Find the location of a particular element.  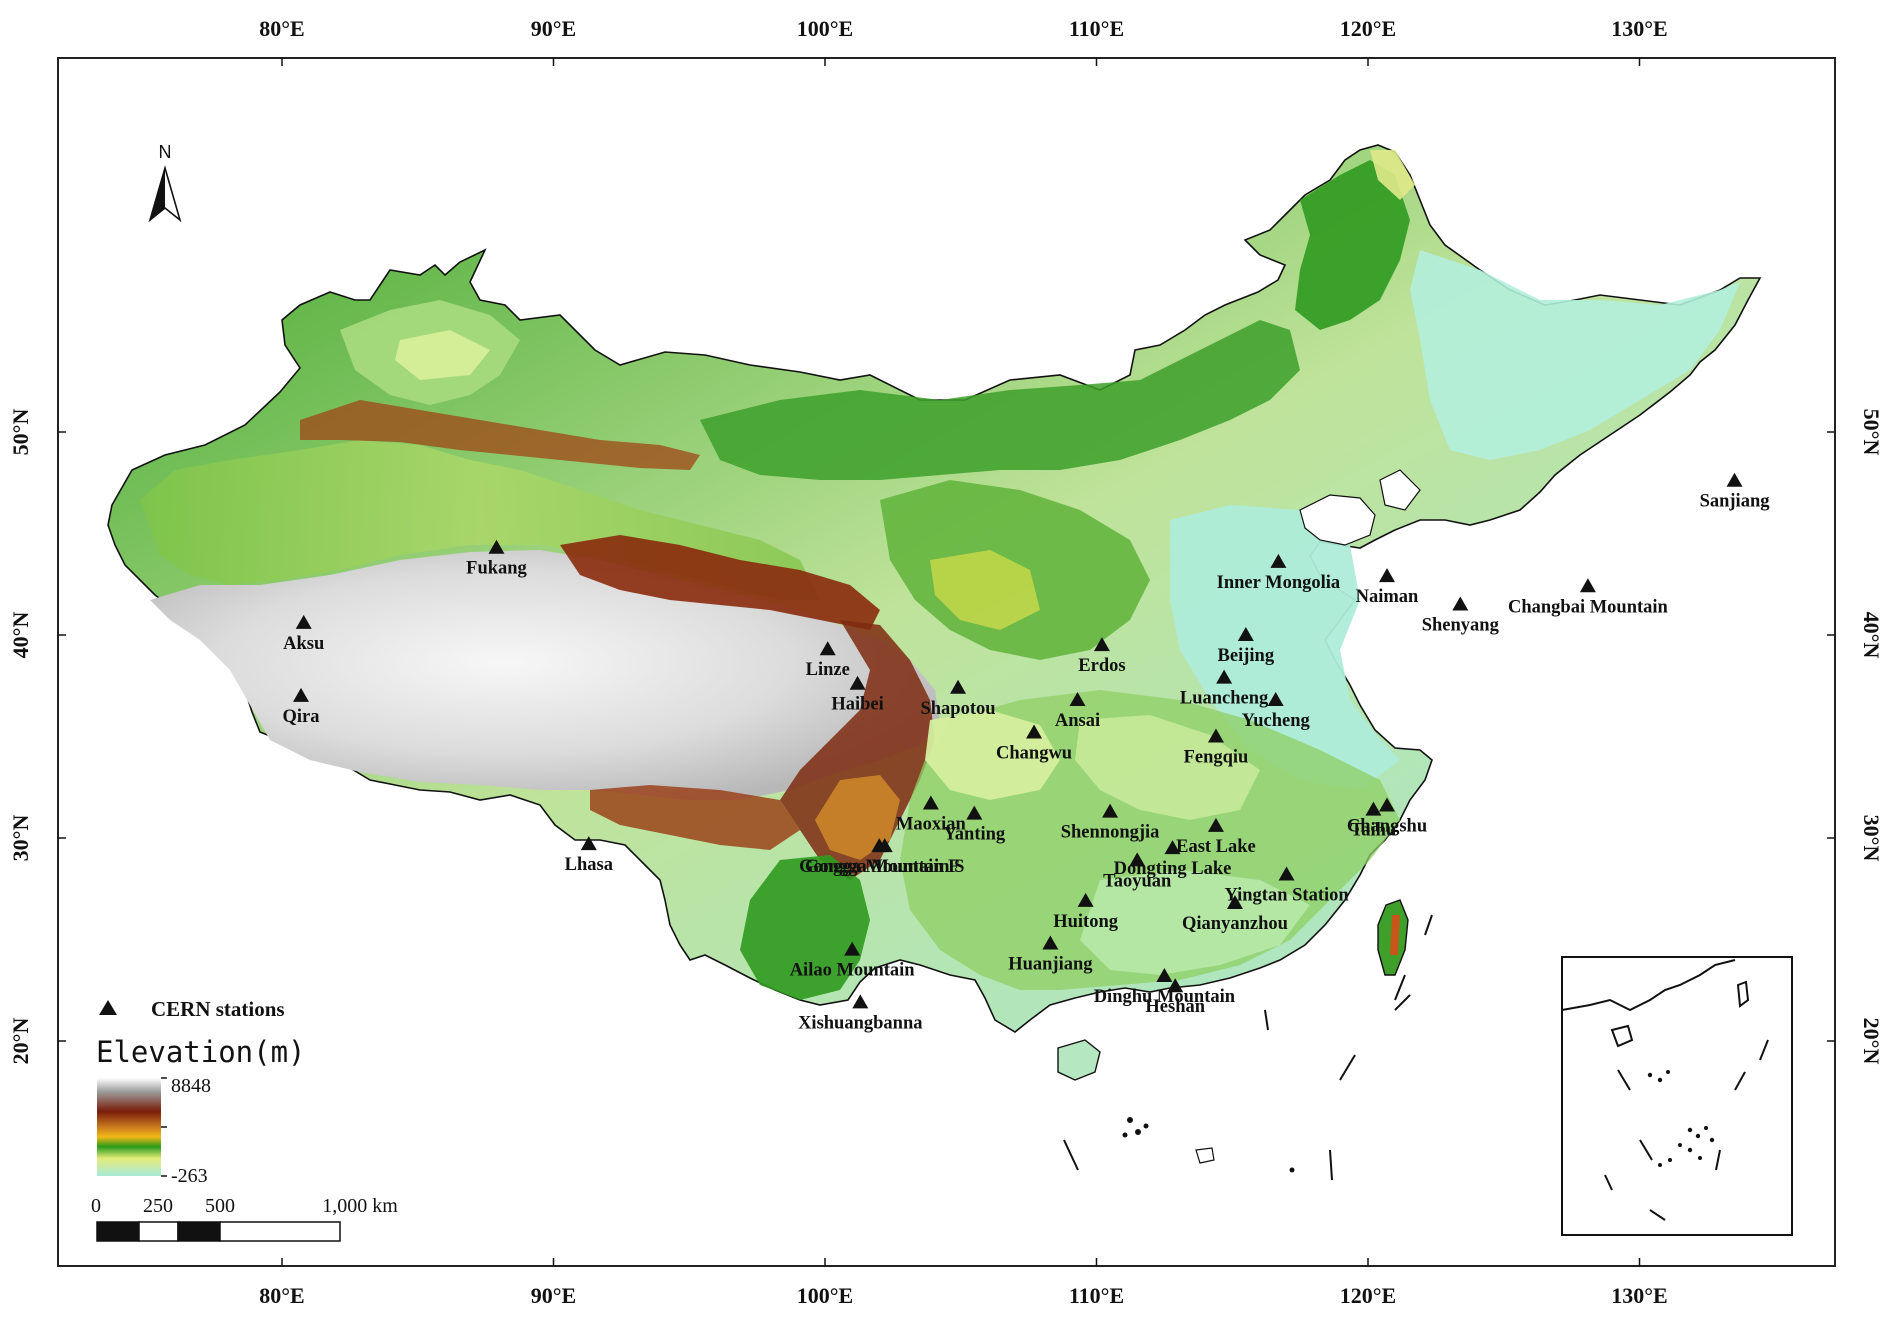

station-marker: Qira is located at coordinates (301, 707).